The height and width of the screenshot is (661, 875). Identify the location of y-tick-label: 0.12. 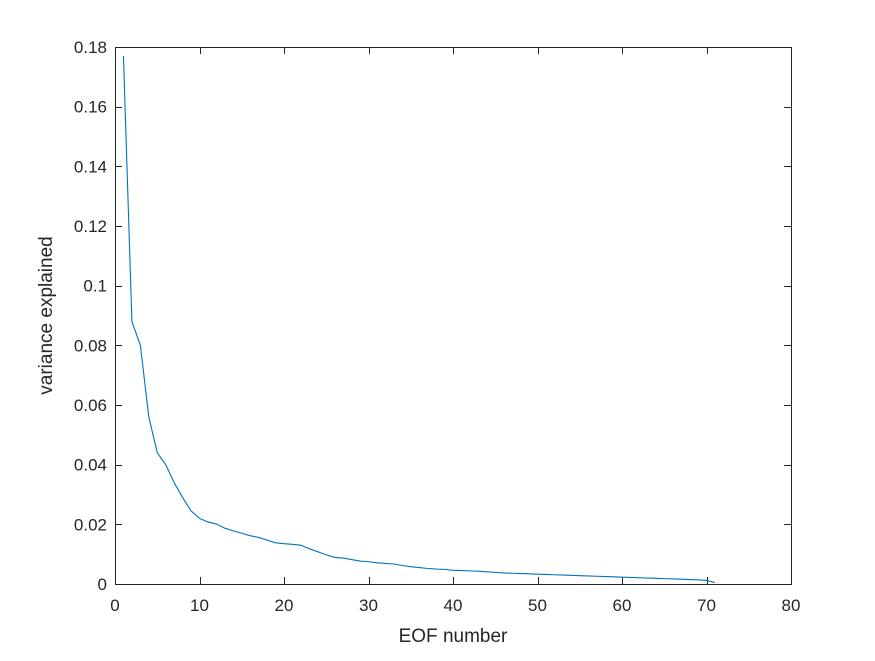
(90, 226).